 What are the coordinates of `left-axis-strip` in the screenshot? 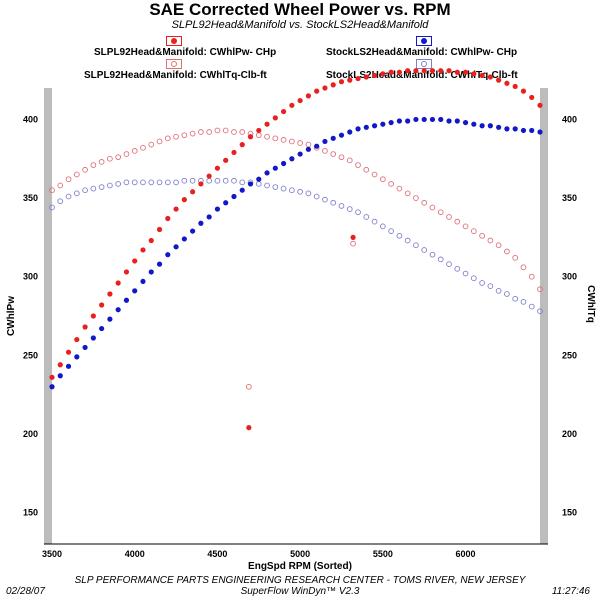 It's located at (48, 316).